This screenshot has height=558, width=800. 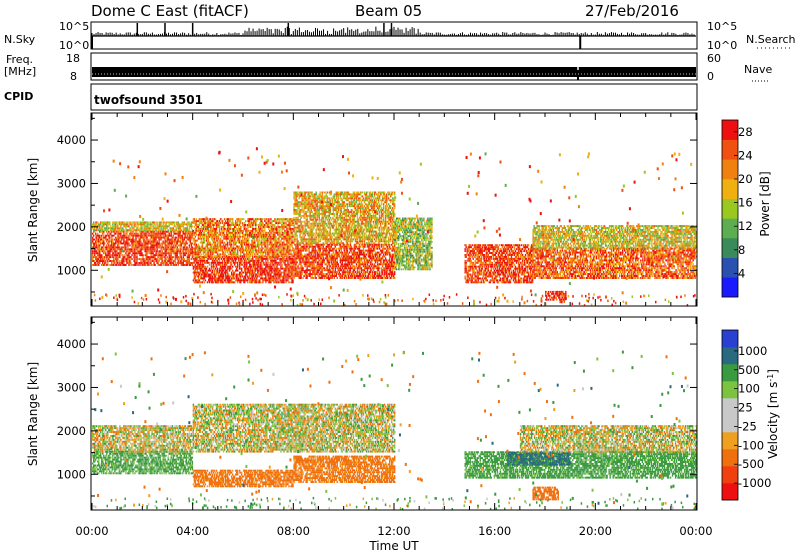 I want to click on freq-unit: [MHz], so click(x=20, y=71).